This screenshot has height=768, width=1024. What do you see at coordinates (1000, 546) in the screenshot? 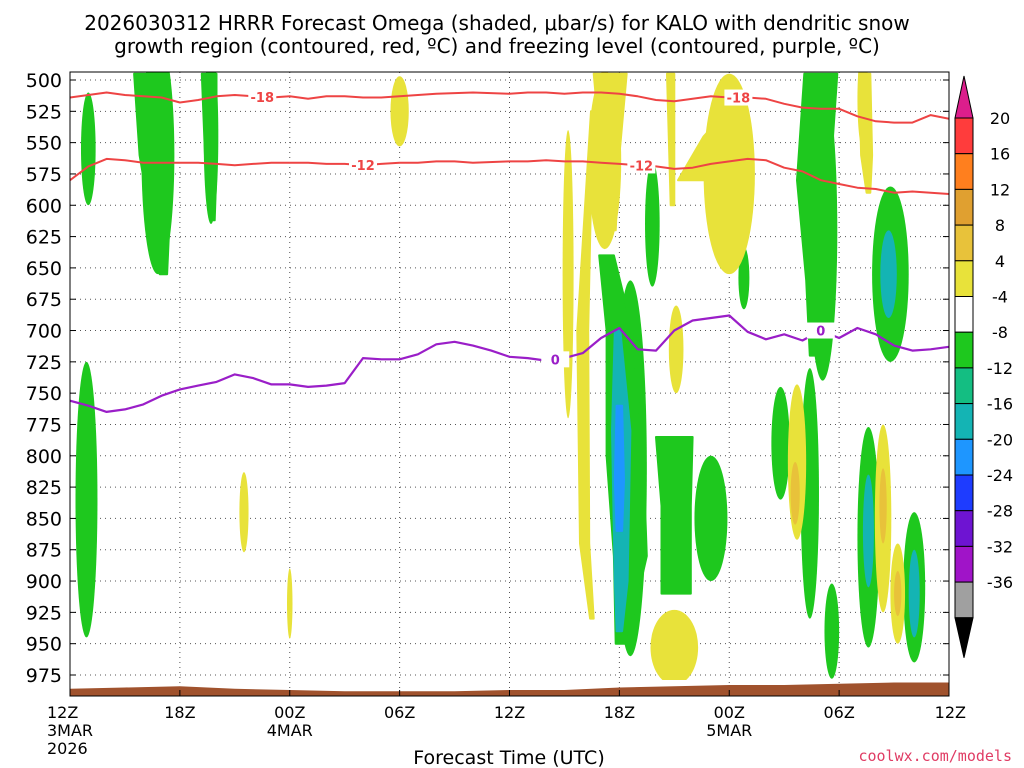
I see `colorbar-label: -32` at bounding box center [1000, 546].